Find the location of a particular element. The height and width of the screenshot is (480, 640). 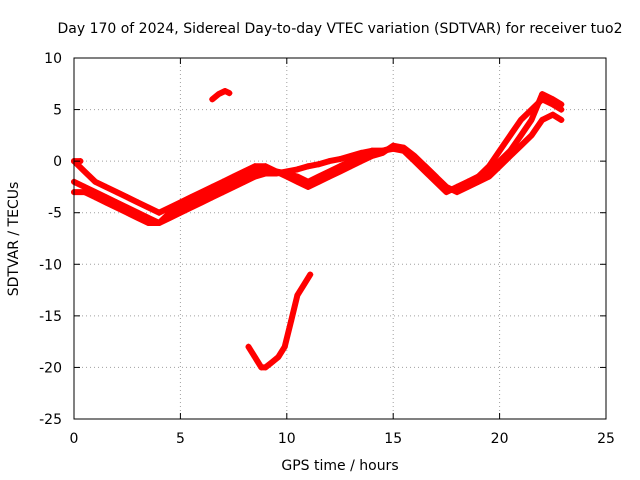

x-tick-label: 0 is located at coordinates (74, 439).